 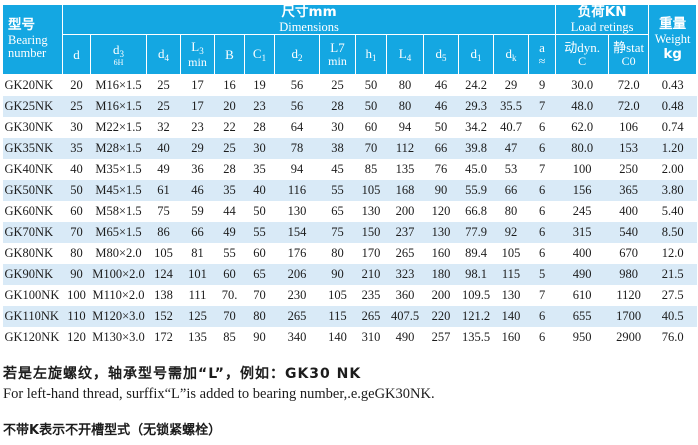 I want to click on table-cell: 29.3, so click(x=476, y=107).